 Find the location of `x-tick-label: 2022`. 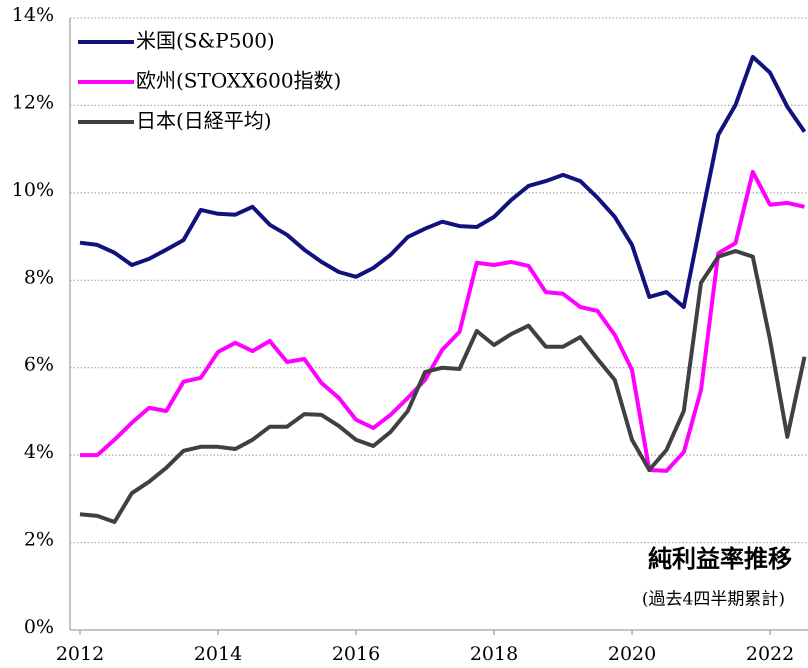

x-tick-label: 2022 is located at coordinates (770, 654).